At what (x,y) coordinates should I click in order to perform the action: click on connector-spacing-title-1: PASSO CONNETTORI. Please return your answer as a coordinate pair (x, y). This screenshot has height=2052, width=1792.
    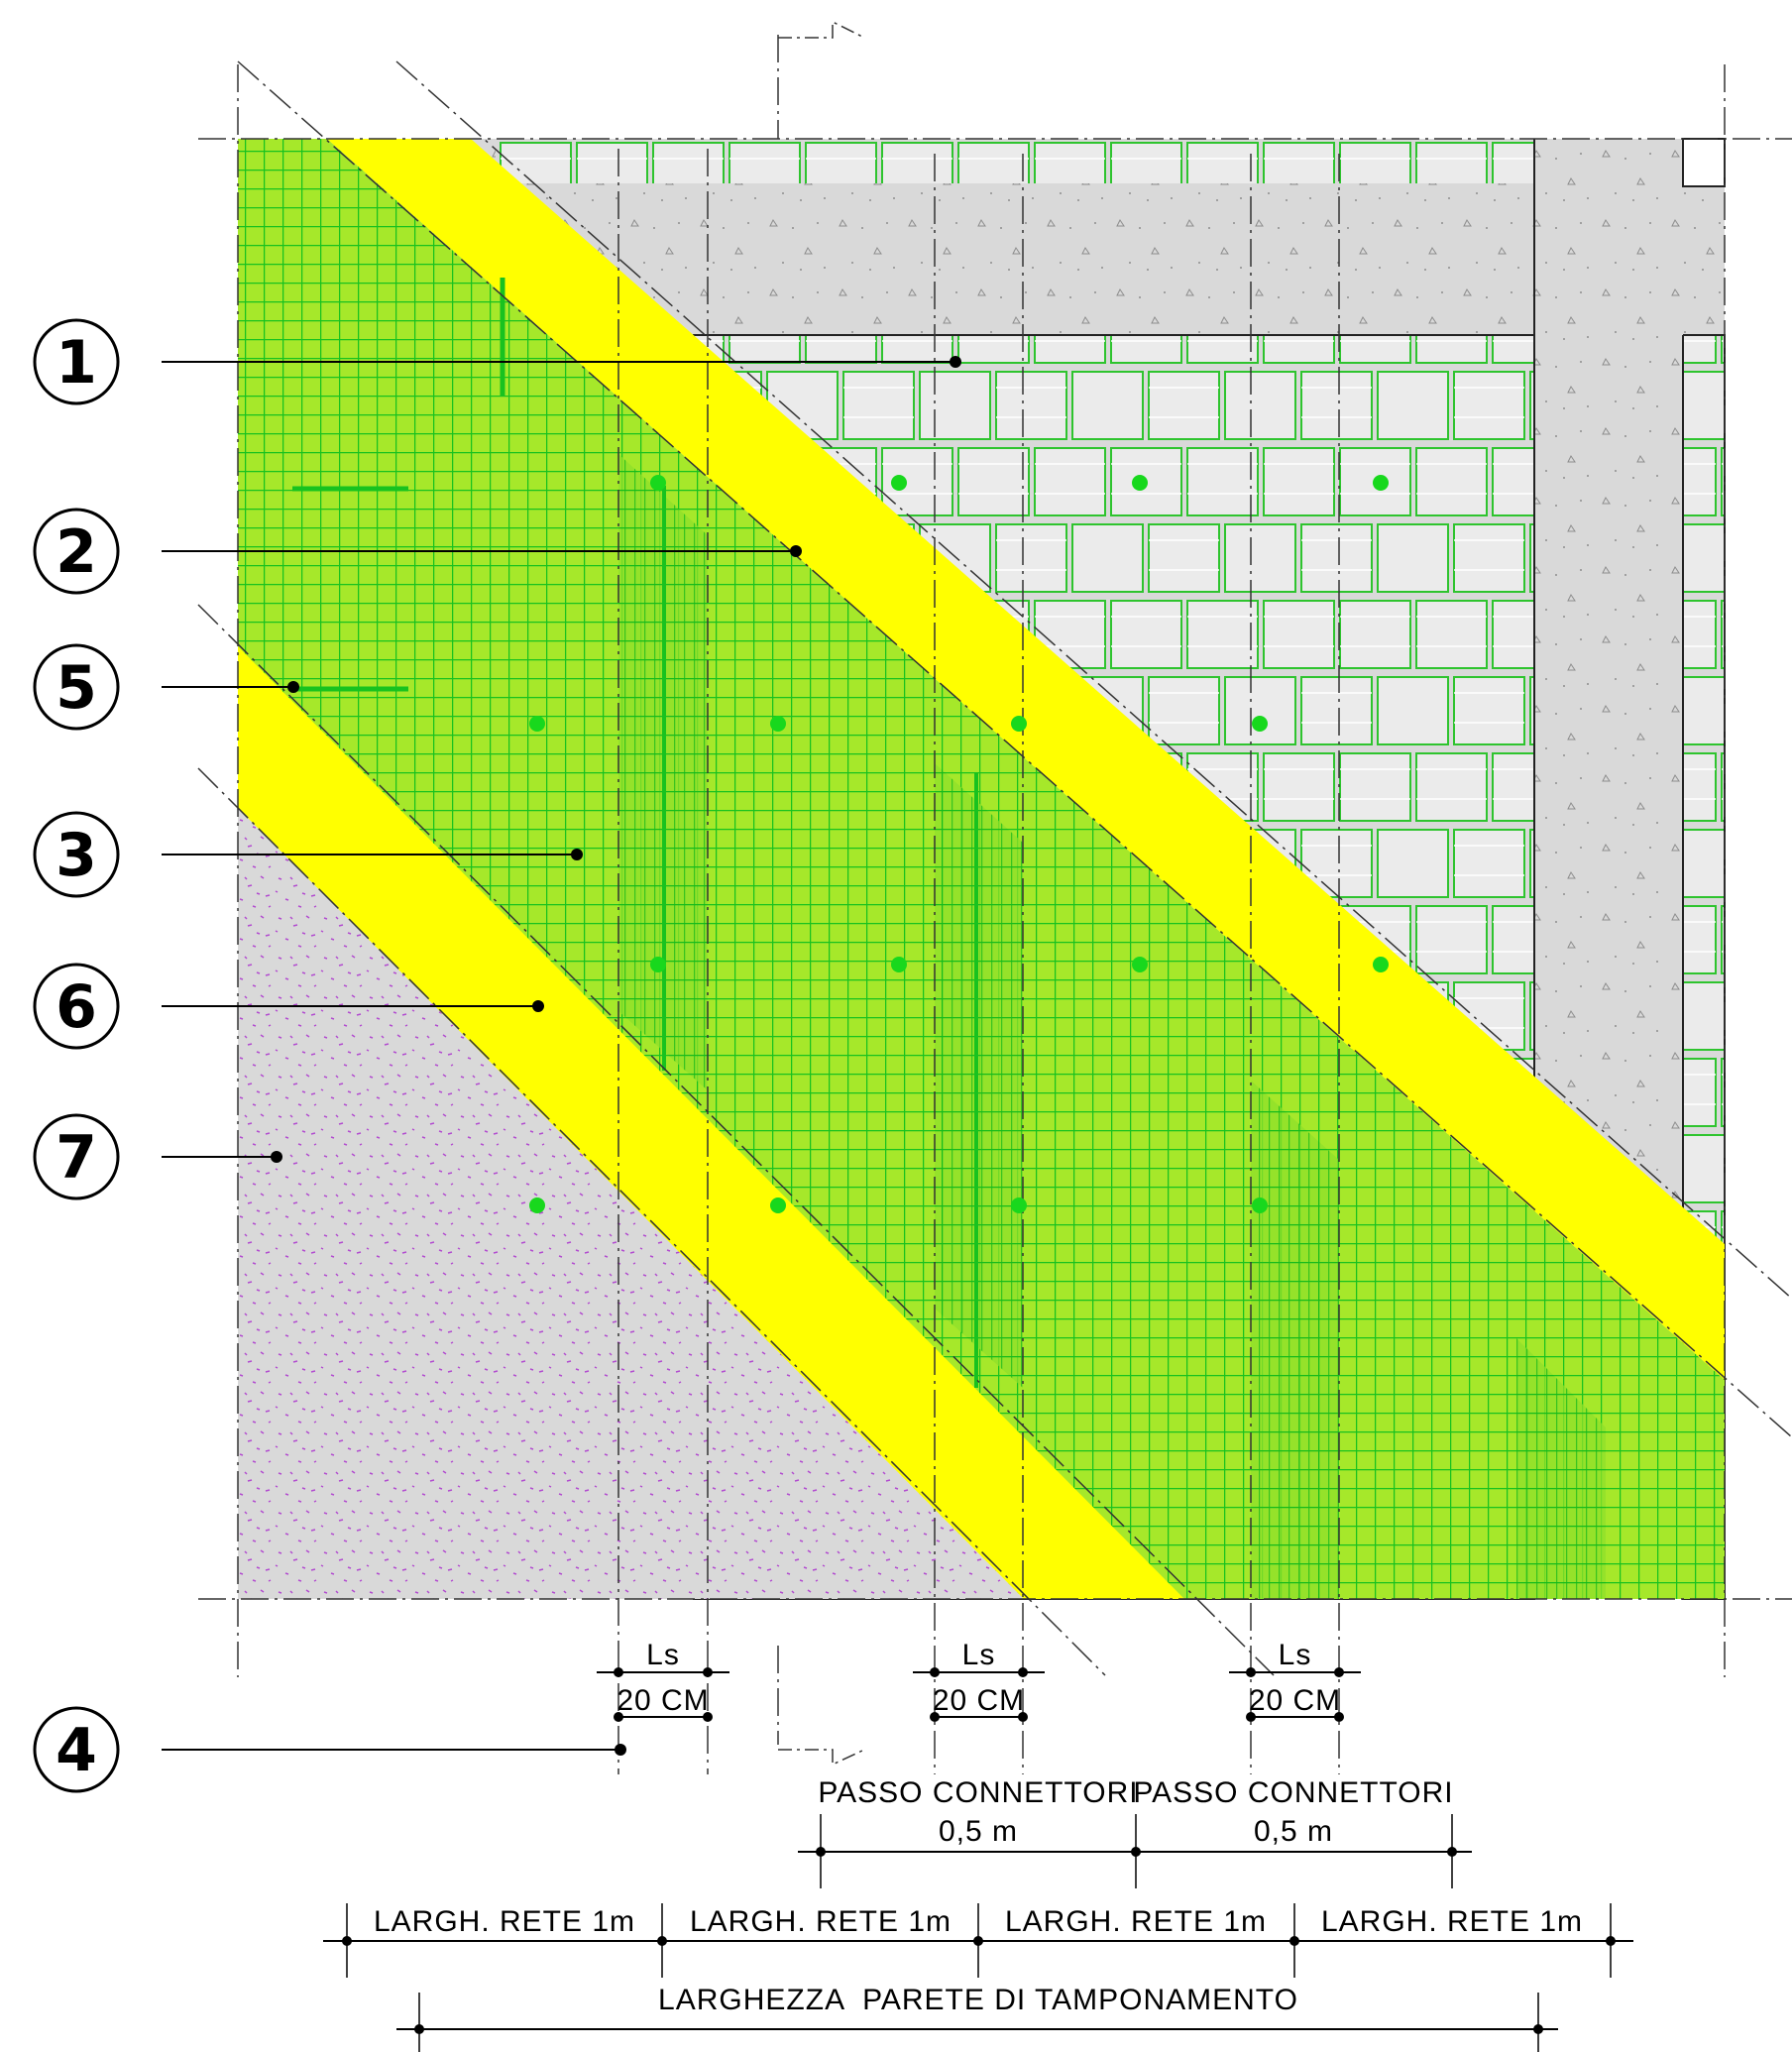
    Looking at the image, I should click on (978, 1793).